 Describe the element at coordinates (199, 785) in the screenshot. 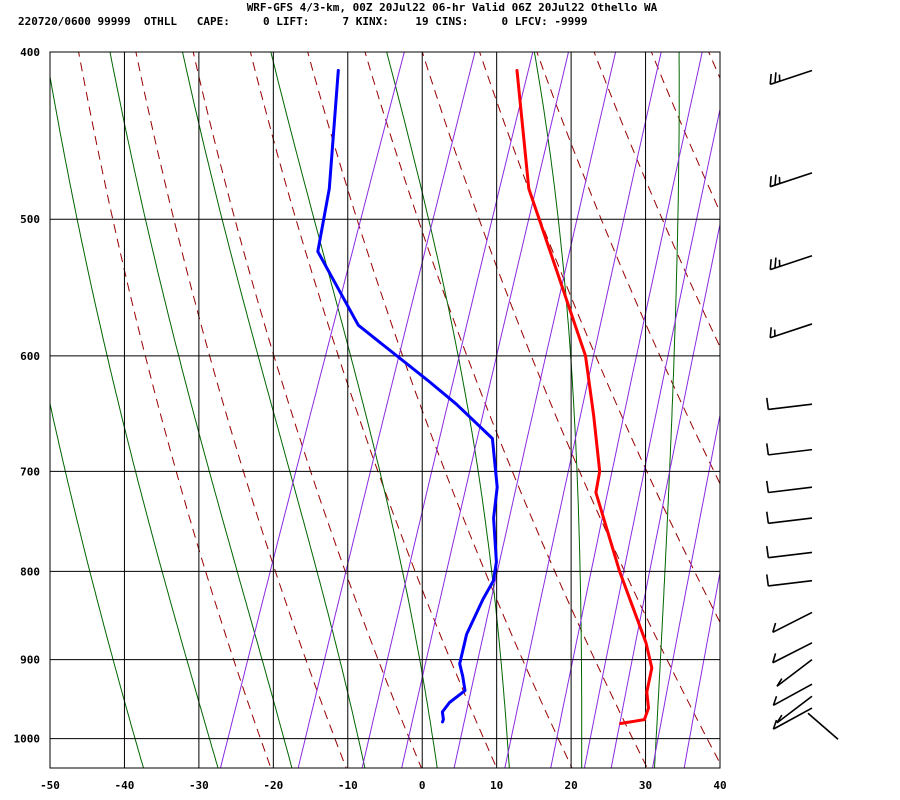

I see `x-tick-label: -30` at that location.